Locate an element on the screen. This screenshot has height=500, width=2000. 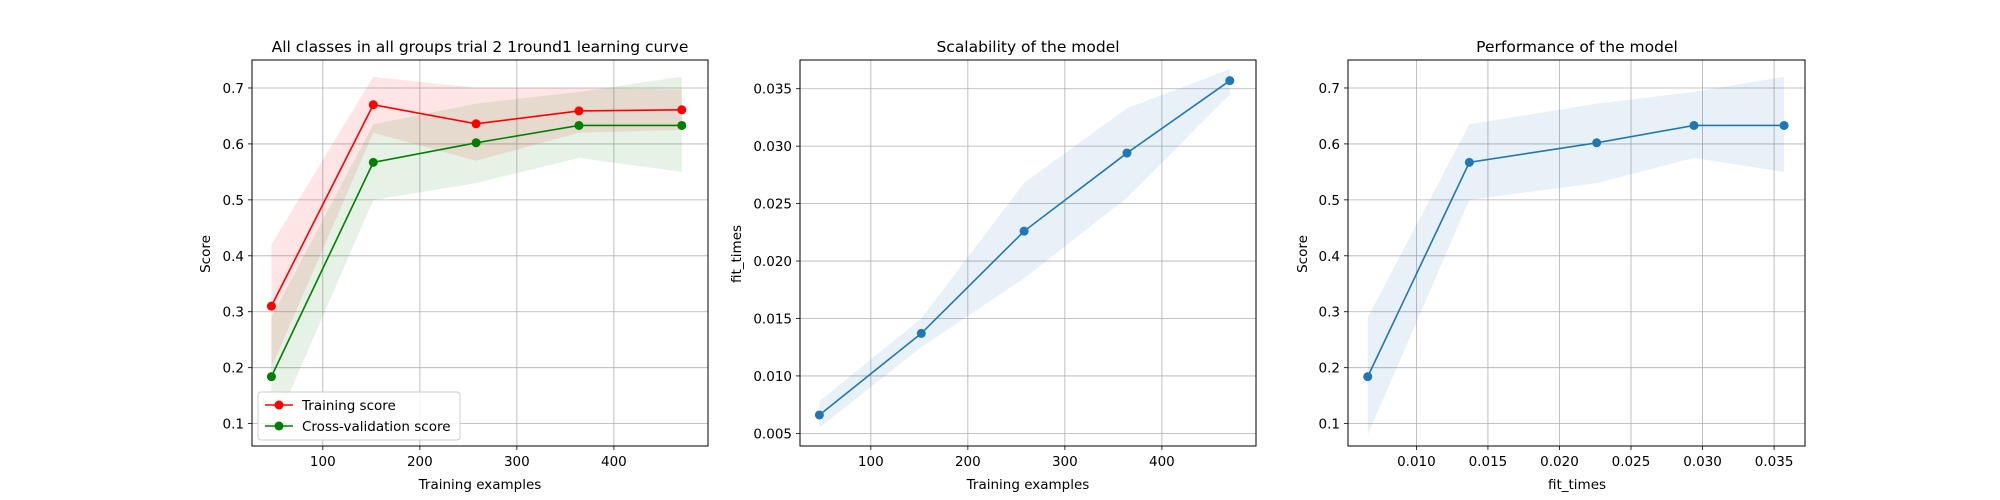
scalability-ytick-label: 0.015 is located at coordinates (772, 319).